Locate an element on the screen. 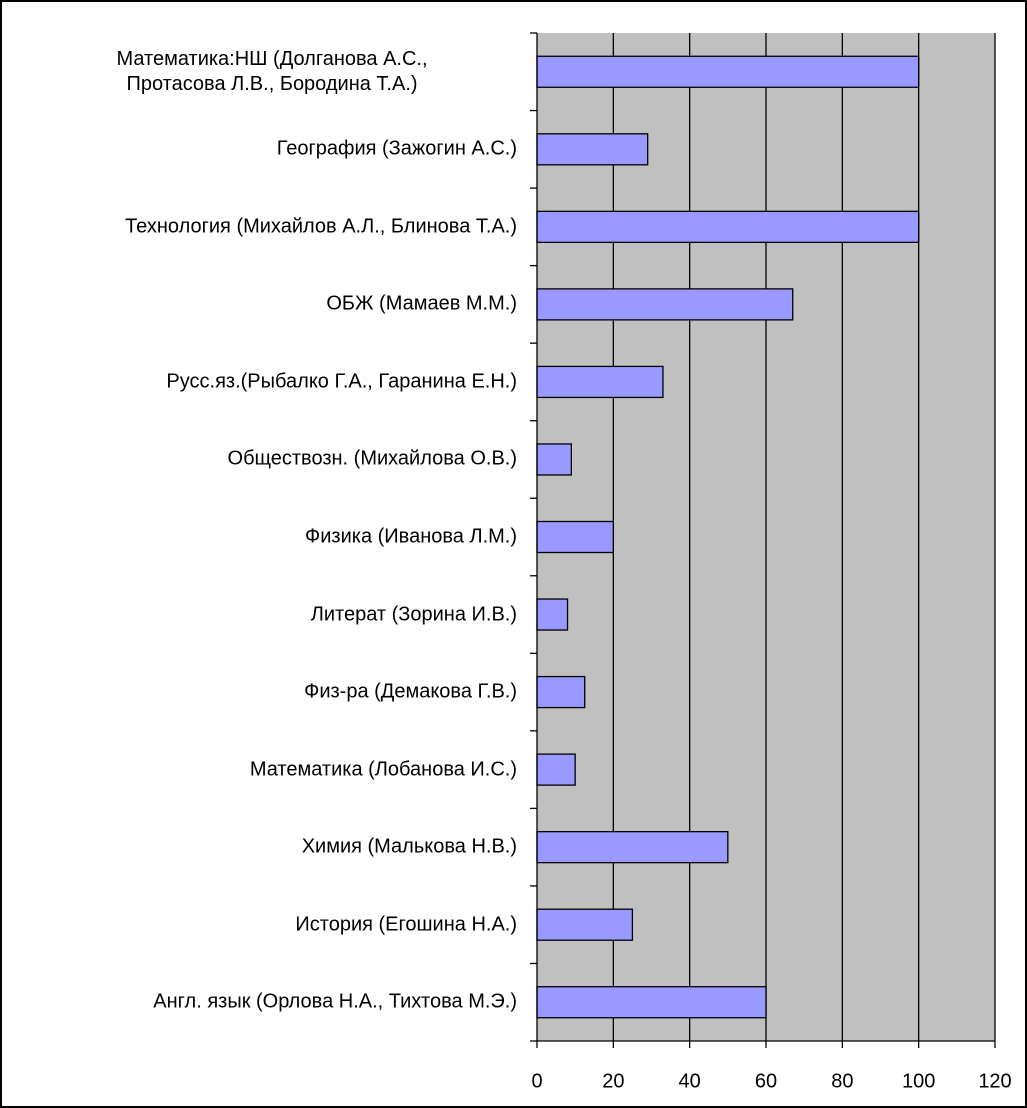 This screenshot has height=1108, width=1027. x-tick-label: 60 is located at coordinates (766, 1081).